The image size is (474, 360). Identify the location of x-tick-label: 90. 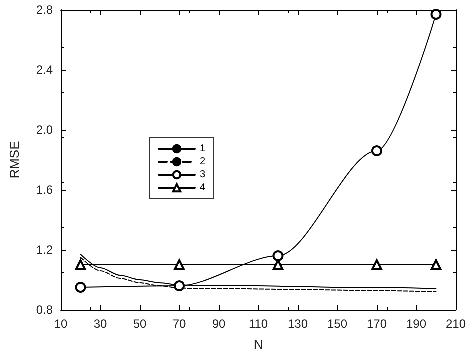
(219, 324).